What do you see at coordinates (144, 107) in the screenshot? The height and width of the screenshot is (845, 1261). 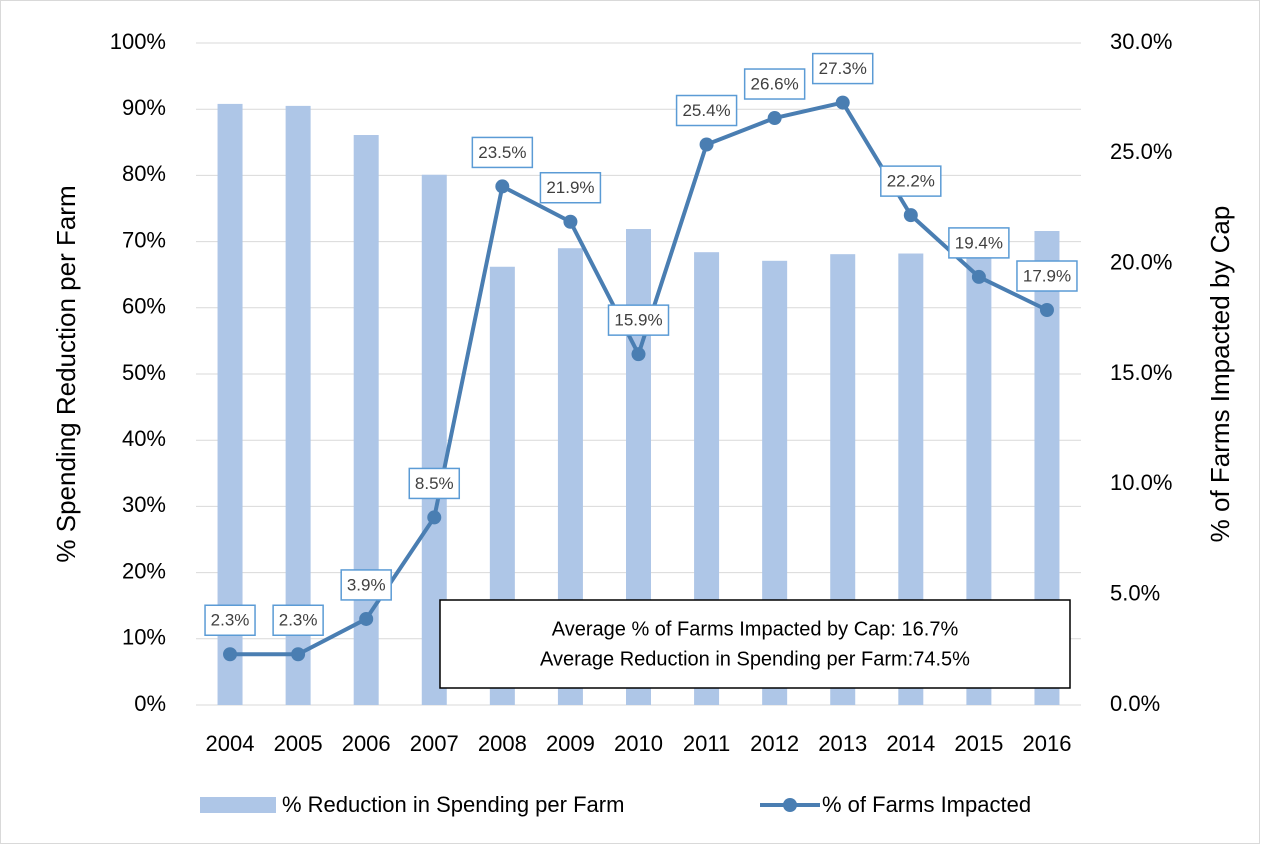 I see `y-tick-label: 90%` at bounding box center [144, 107].